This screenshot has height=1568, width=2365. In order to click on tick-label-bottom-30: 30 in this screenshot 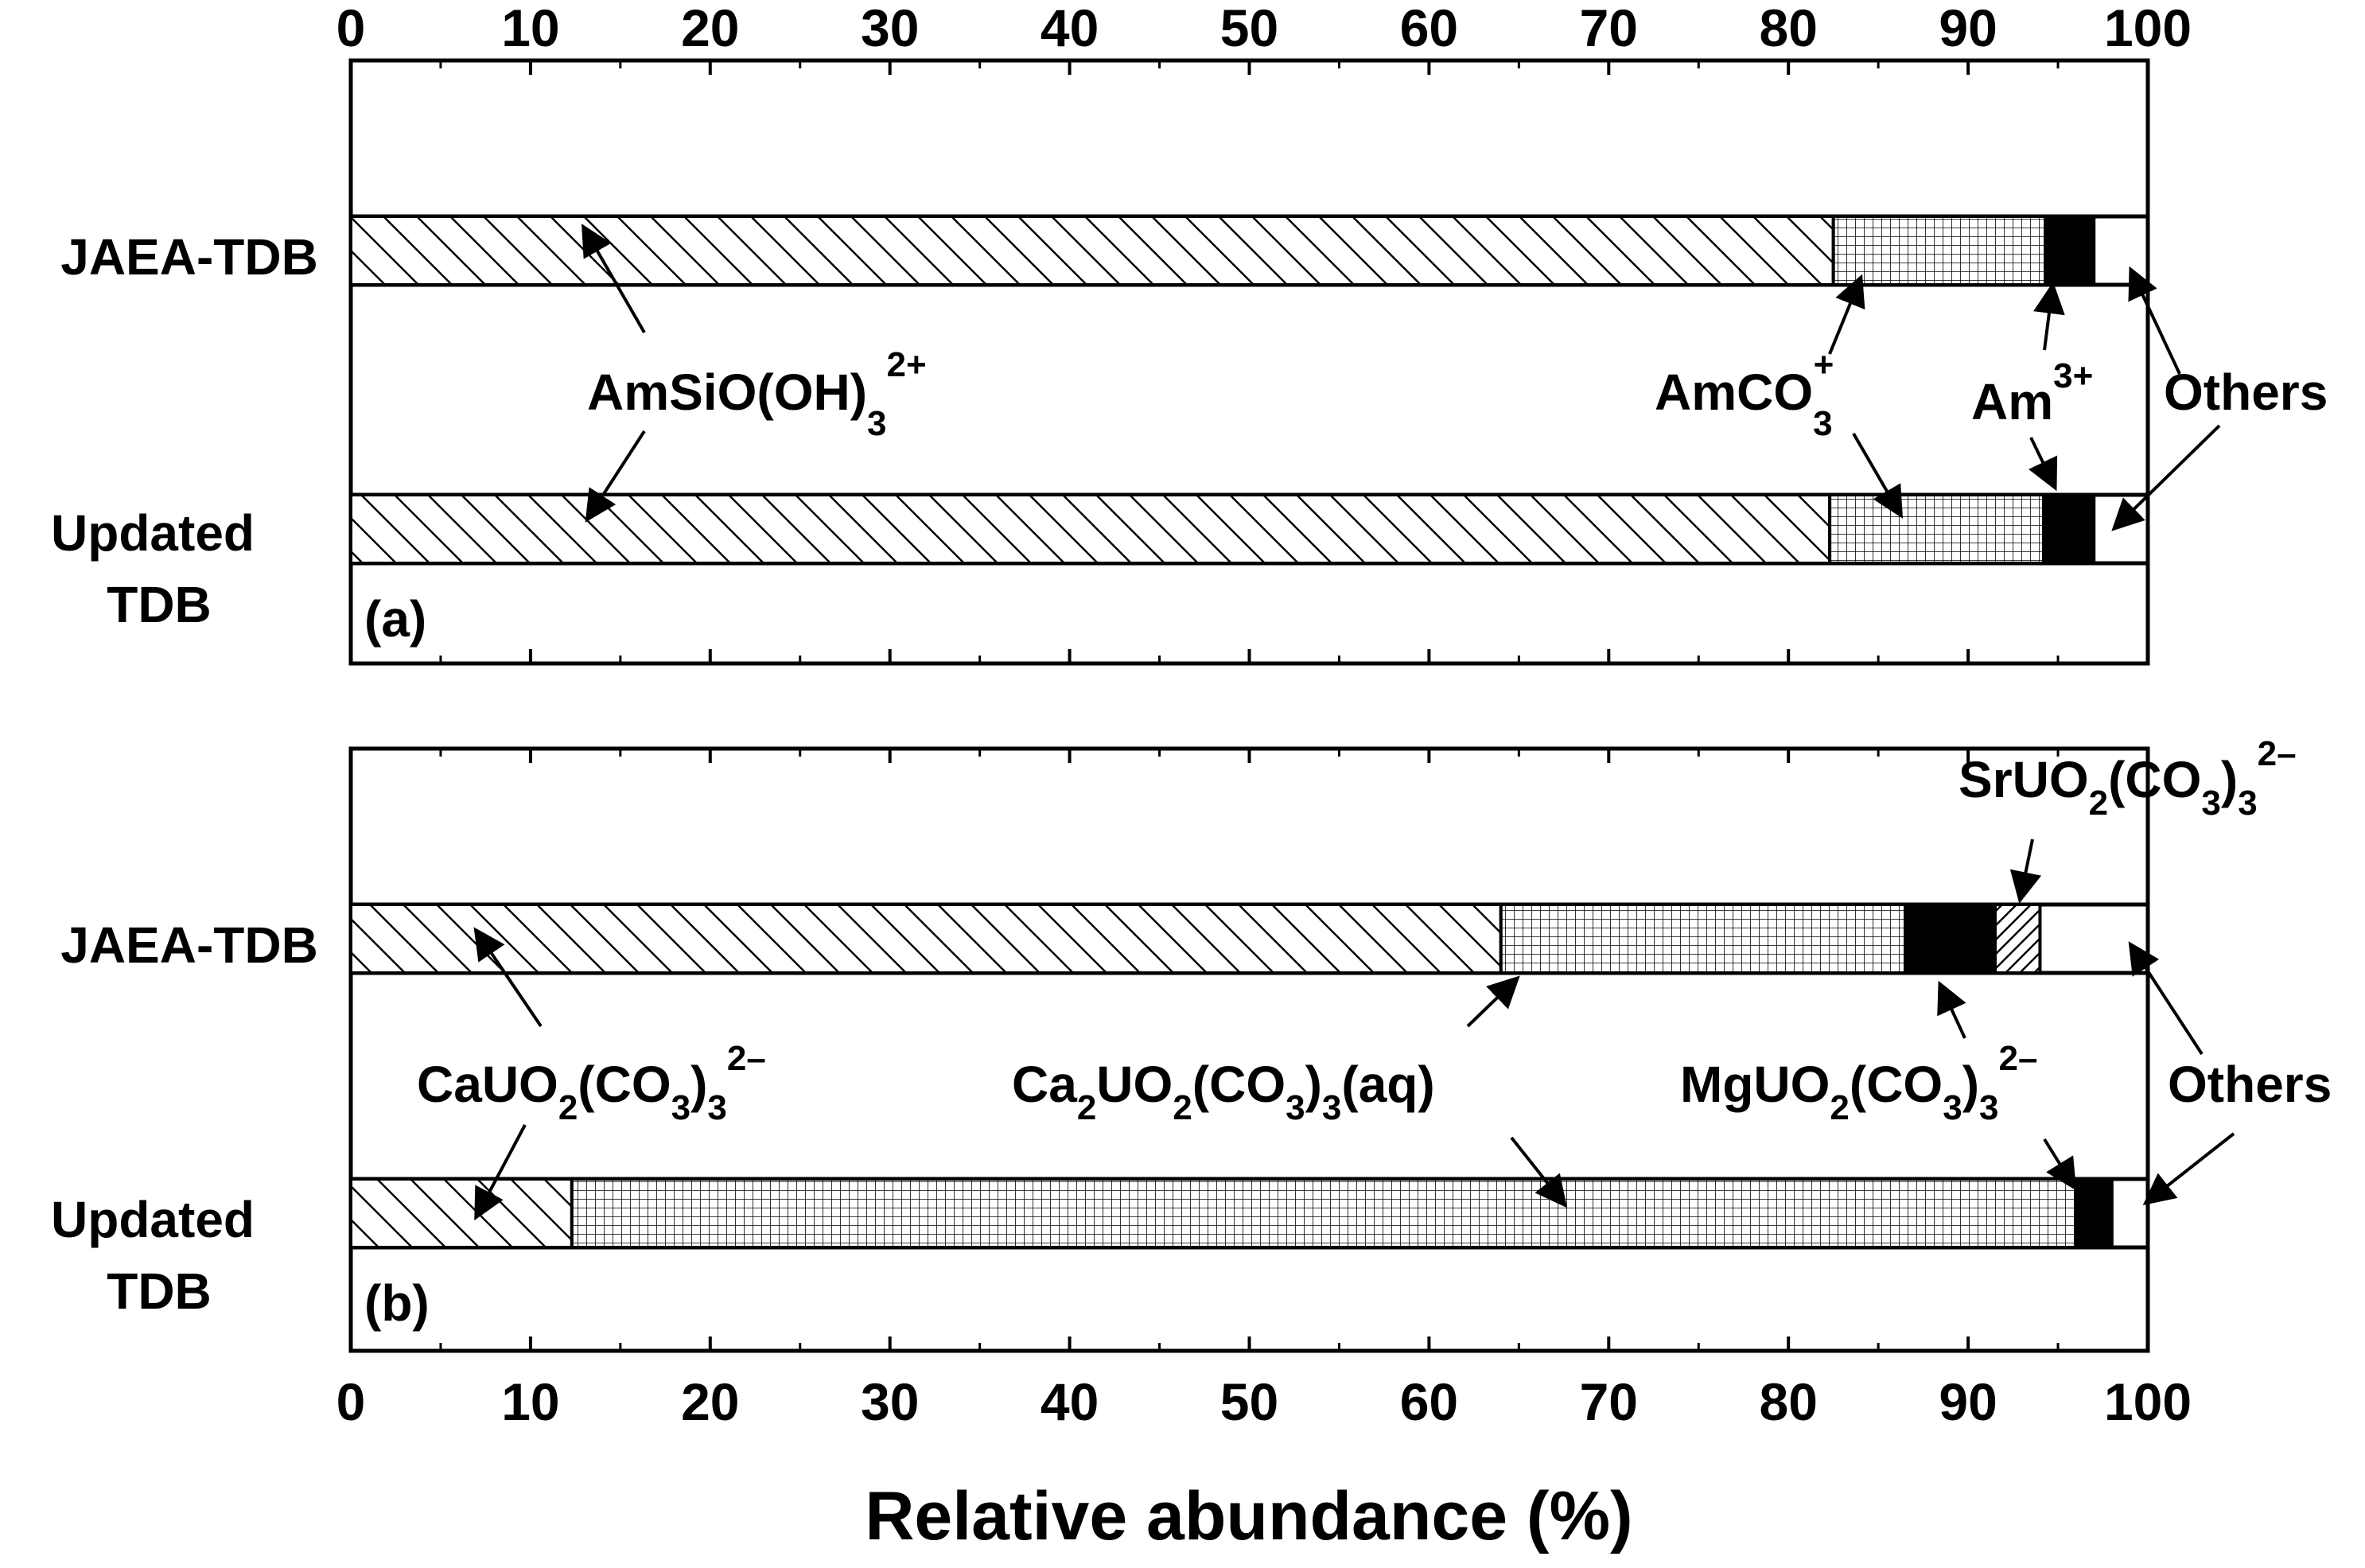, I will do `click(890, 1401)`.